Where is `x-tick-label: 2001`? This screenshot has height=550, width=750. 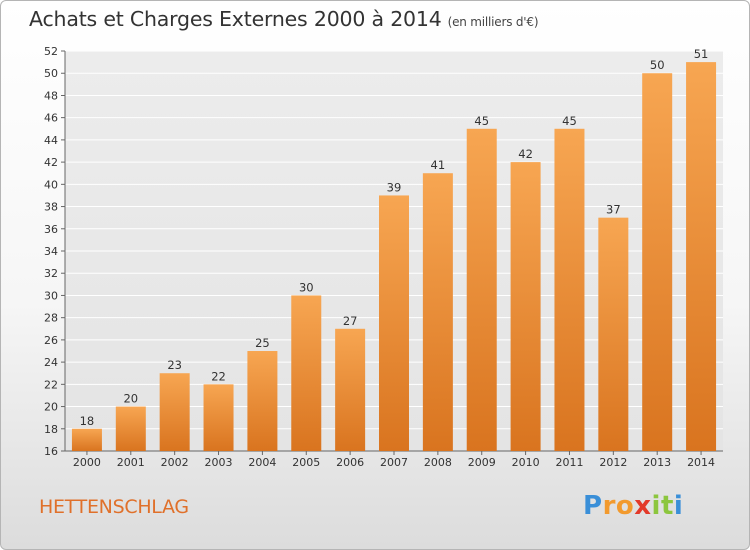 x-tick-label: 2001 is located at coordinates (131, 462).